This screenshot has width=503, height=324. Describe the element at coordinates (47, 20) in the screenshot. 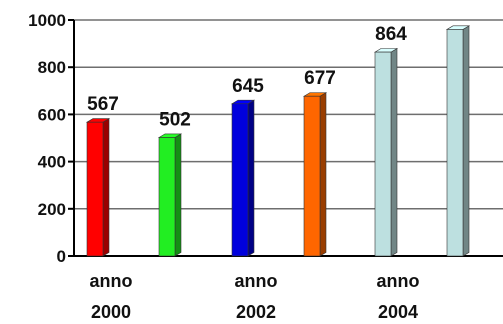

I see `y-tick-label: 1000` at that location.